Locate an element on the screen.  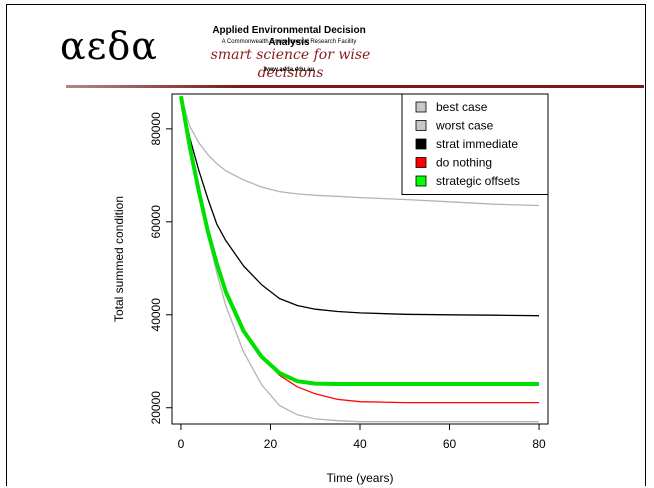
x-tick-label: 0 is located at coordinates (181, 444).